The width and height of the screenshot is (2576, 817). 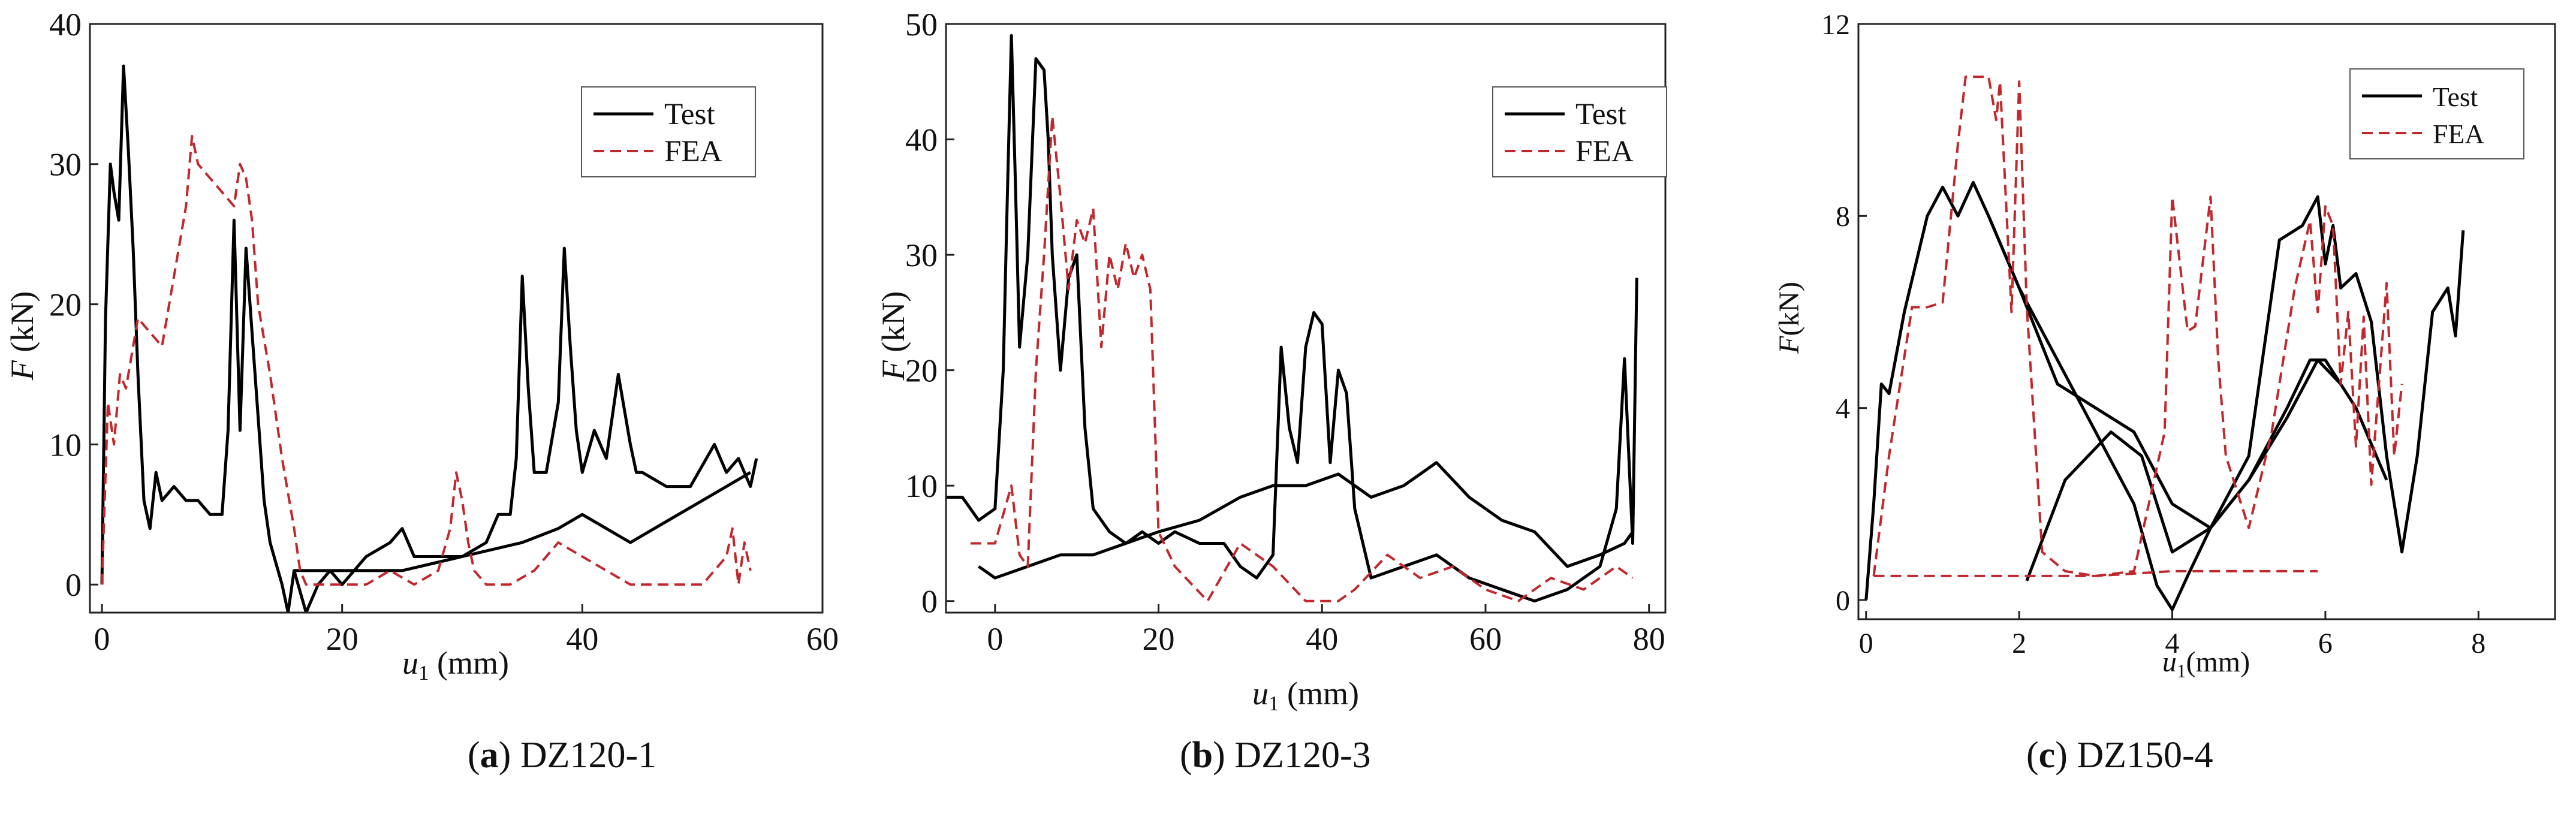 I want to click on x-tick-label: 2, so click(x=2019, y=643).